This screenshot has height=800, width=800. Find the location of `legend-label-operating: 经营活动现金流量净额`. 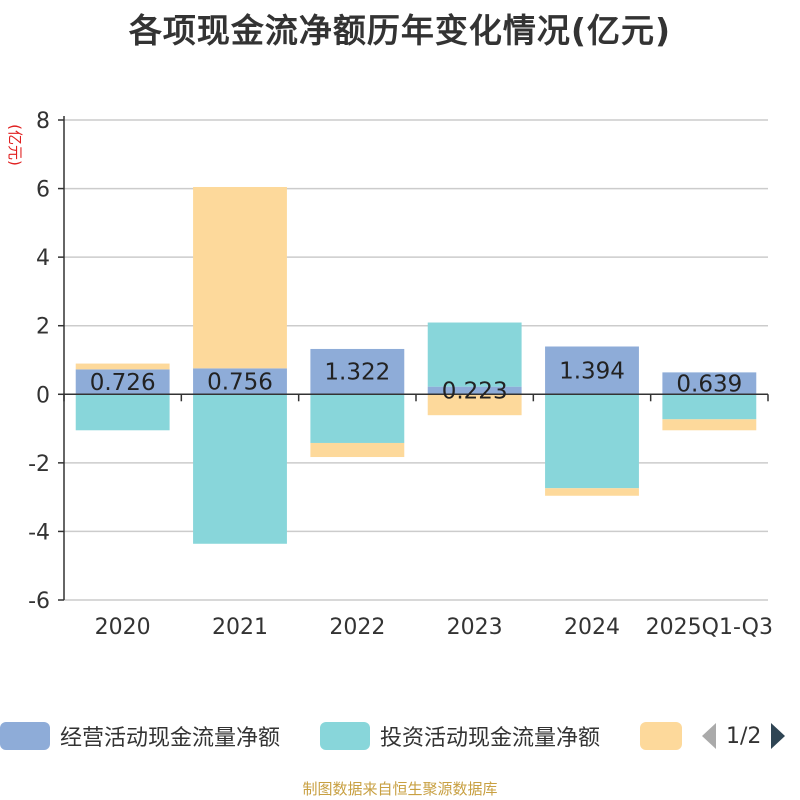

legend-label-operating: 经营活动现金流量净额 is located at coordinates (170, 738).